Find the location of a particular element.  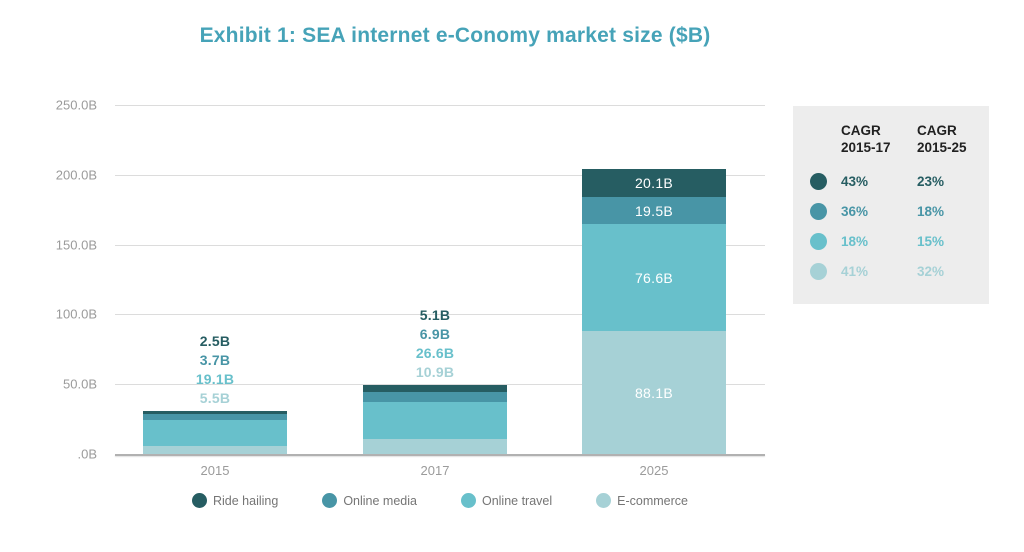

cagr-value-2015-25: 23% is located at coordinates (931, 181).